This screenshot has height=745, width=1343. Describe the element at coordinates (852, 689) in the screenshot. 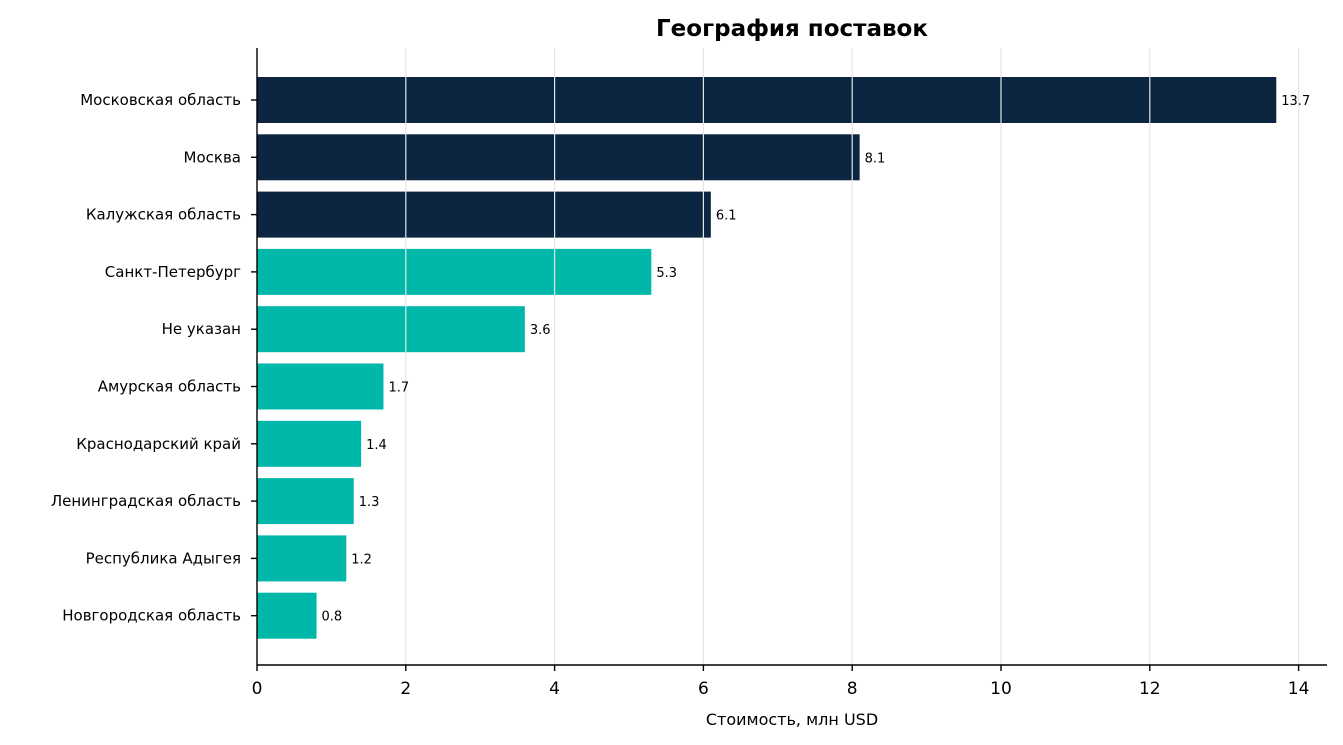

I see `x-tick-label: 8` at that location.